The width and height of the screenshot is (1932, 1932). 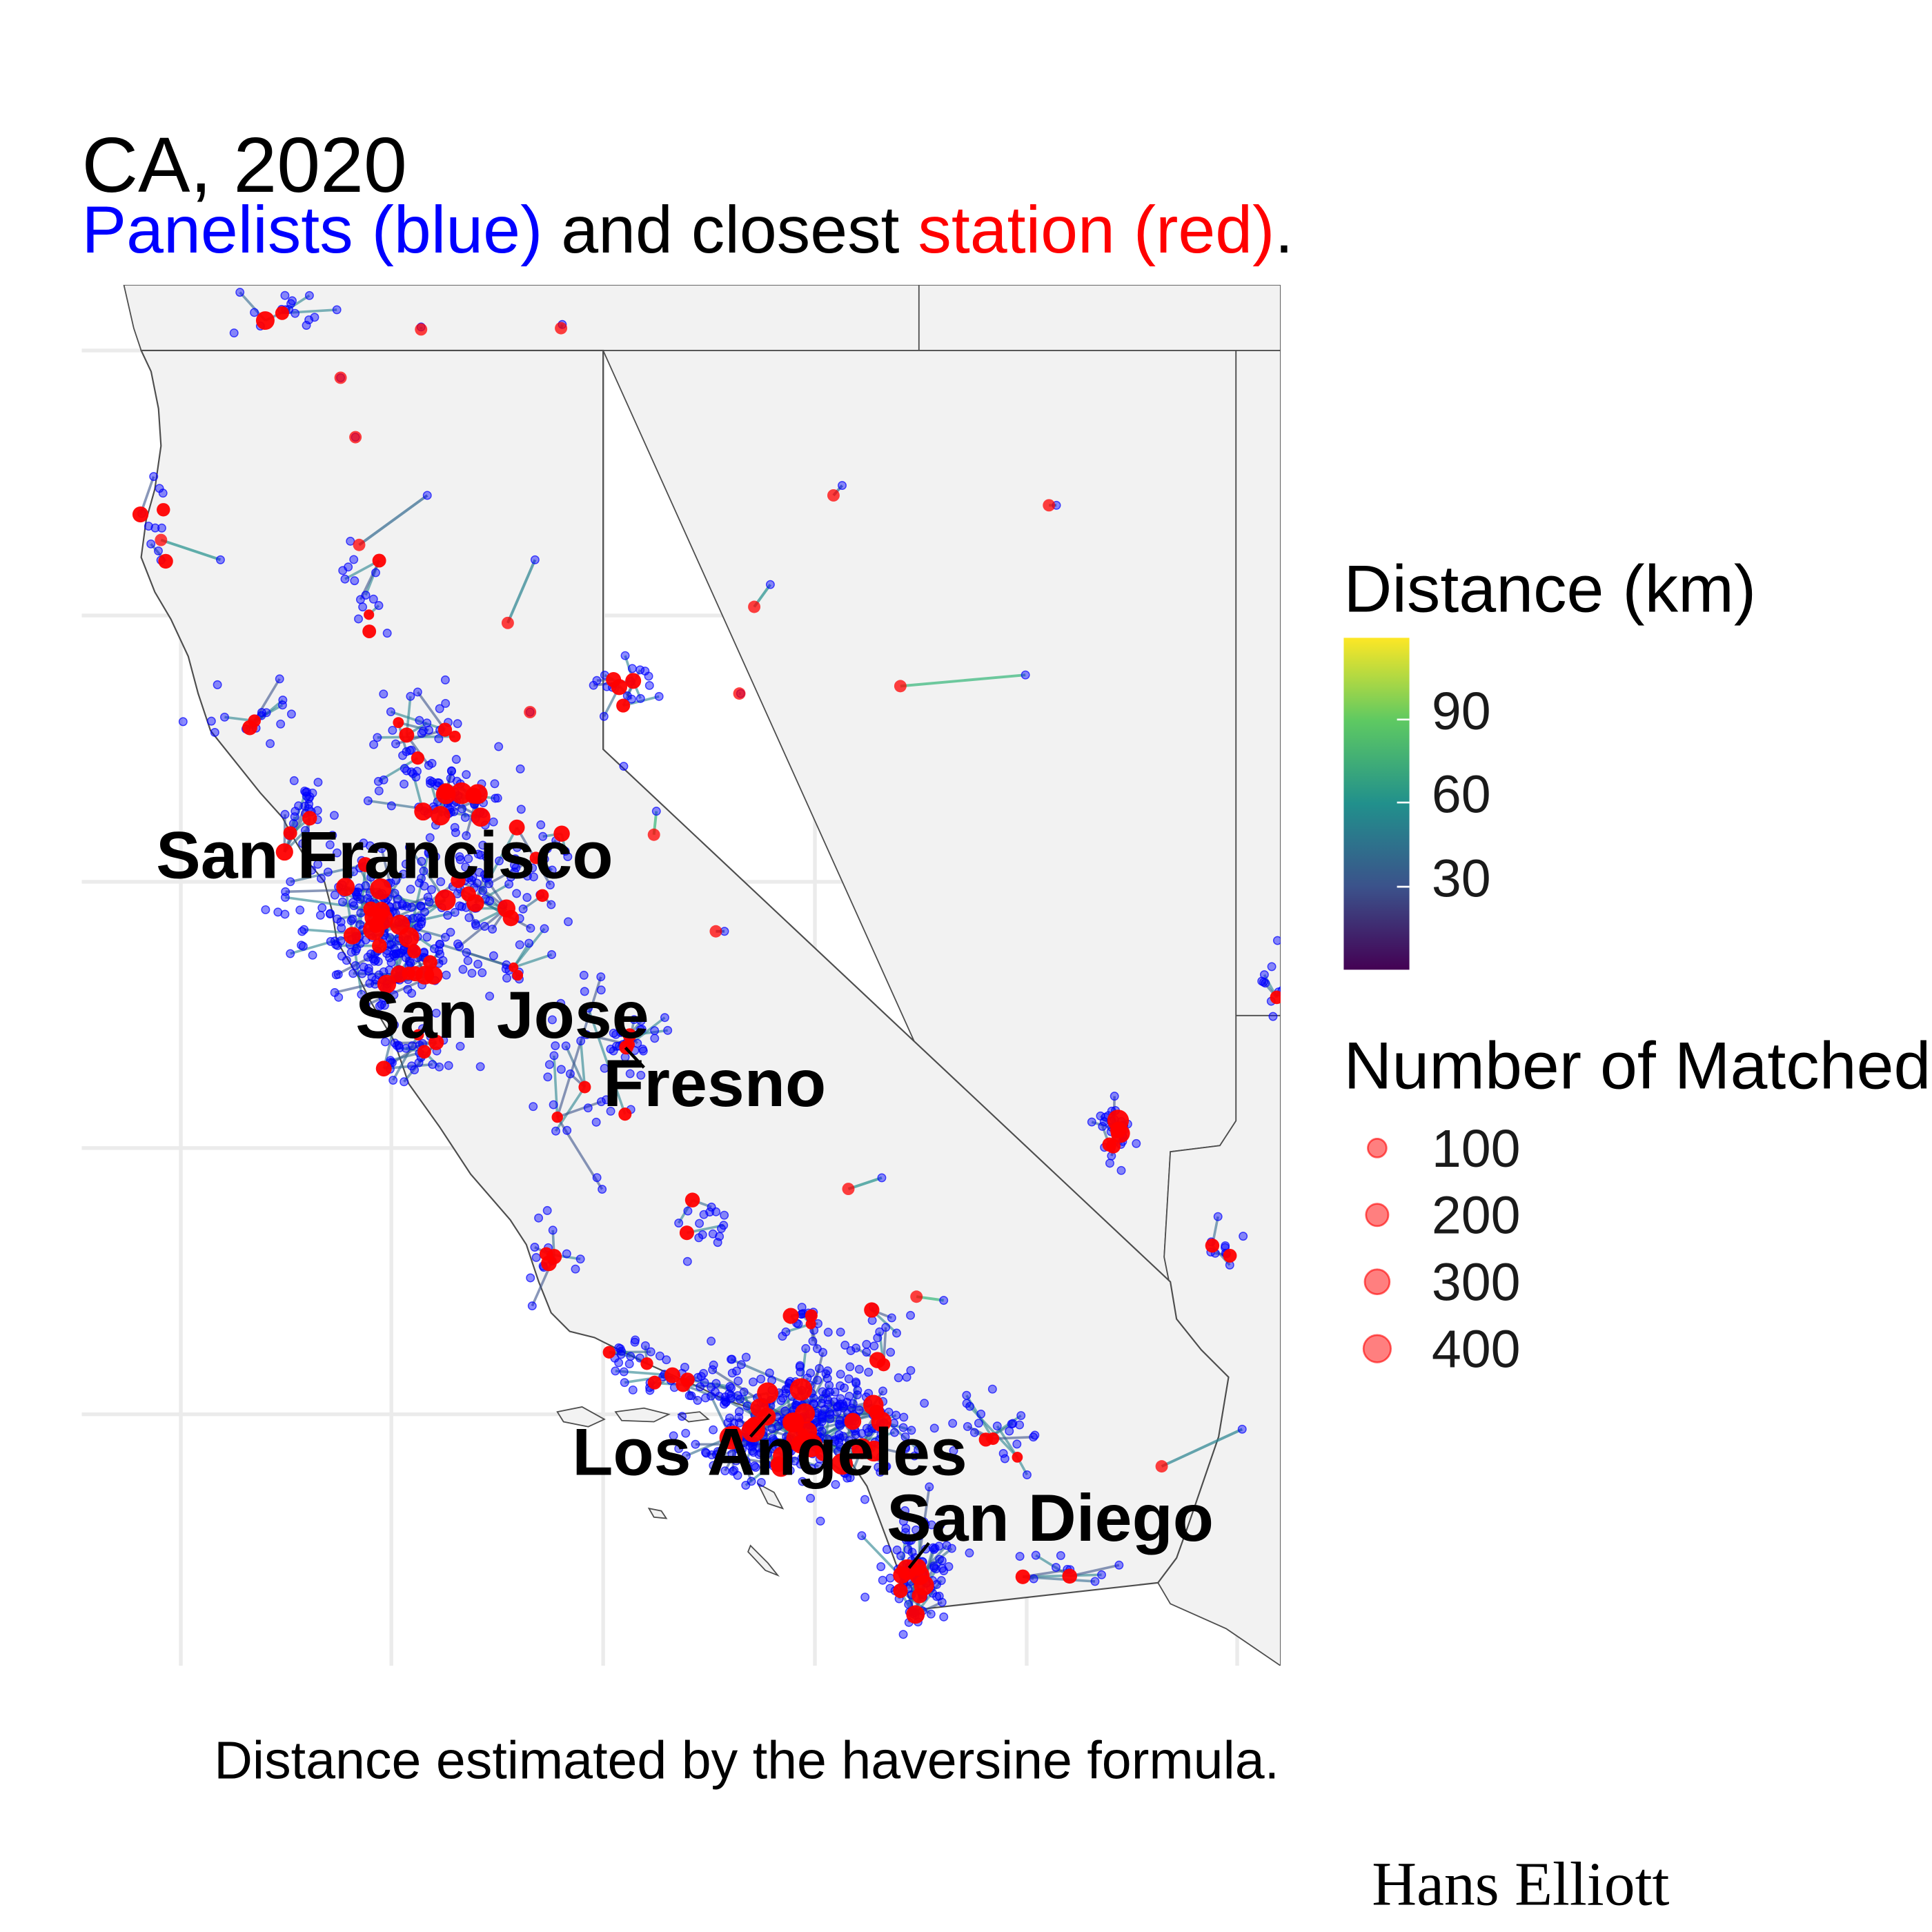 I want to click on city-label-san-diego: San Diego, so click(x=1050, y=1517).